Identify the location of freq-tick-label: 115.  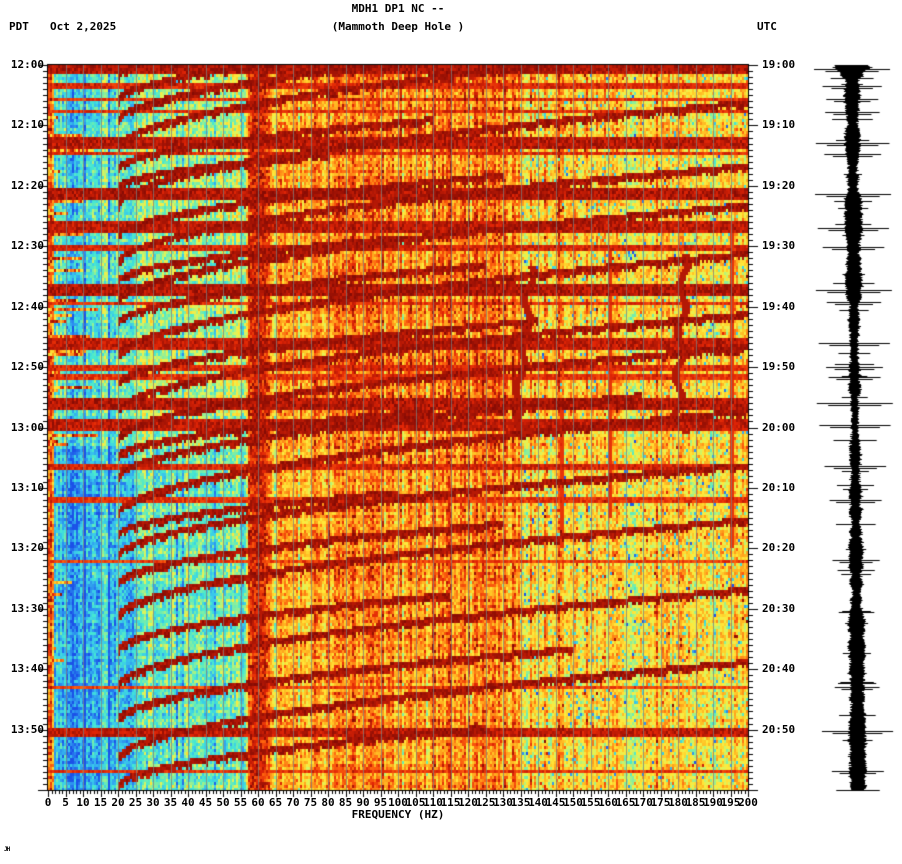
(450, 802).